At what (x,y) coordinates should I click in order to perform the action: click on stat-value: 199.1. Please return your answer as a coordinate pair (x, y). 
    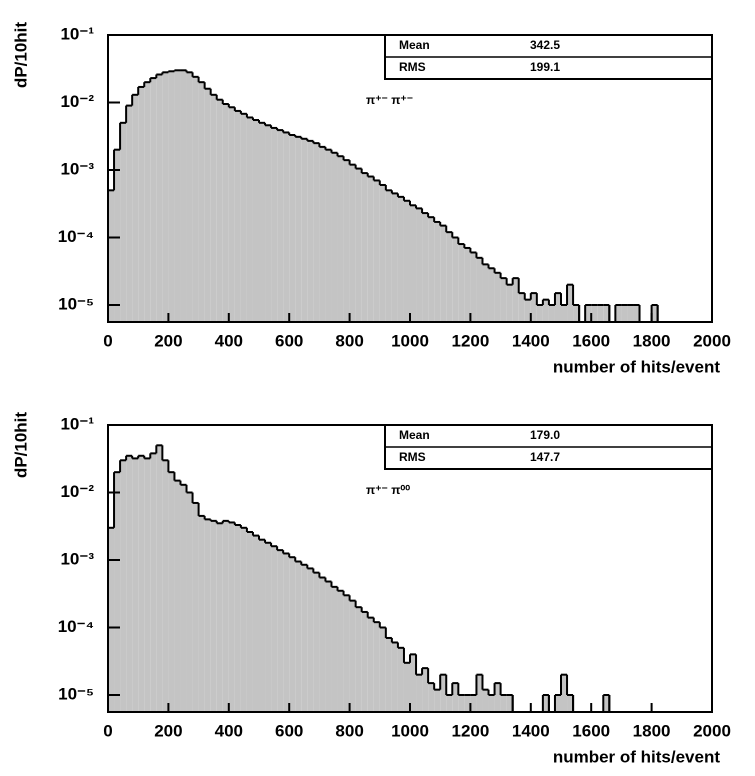
    Looking at the image, I should click on (545, 67).